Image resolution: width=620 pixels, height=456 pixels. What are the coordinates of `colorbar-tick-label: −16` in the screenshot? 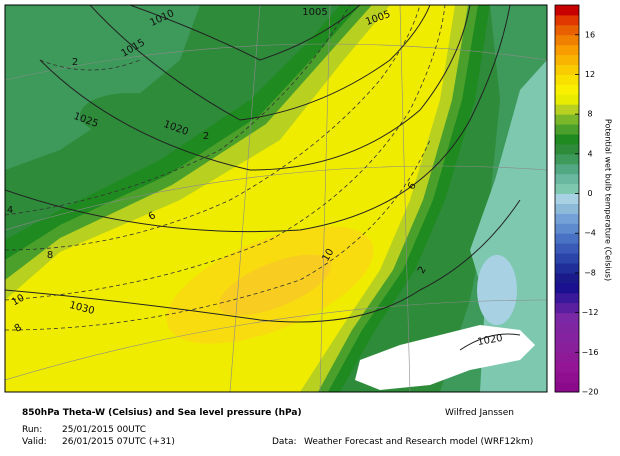 It's located at (590, 352).